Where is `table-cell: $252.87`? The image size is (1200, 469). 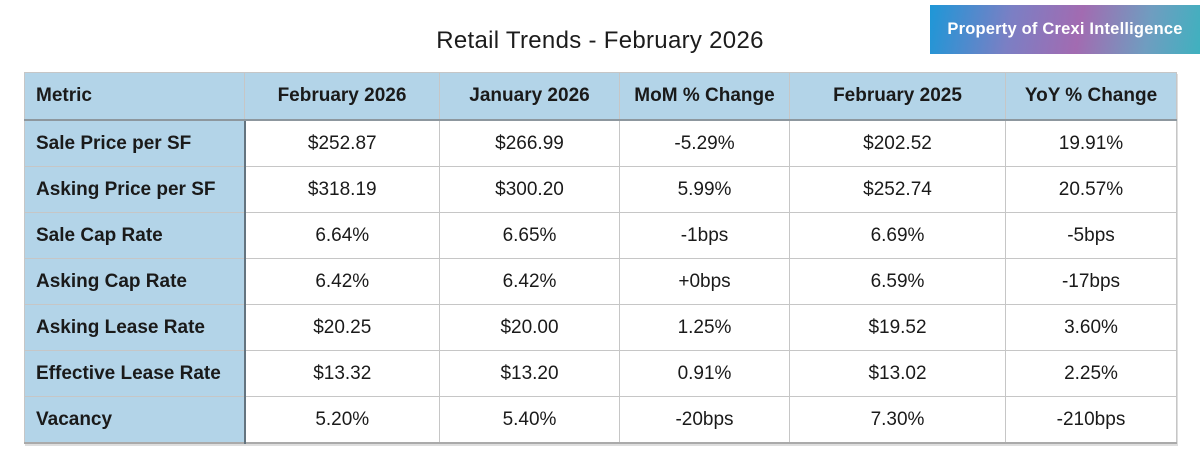 table-cell: $252.87 is located at coordinates (342, 143).